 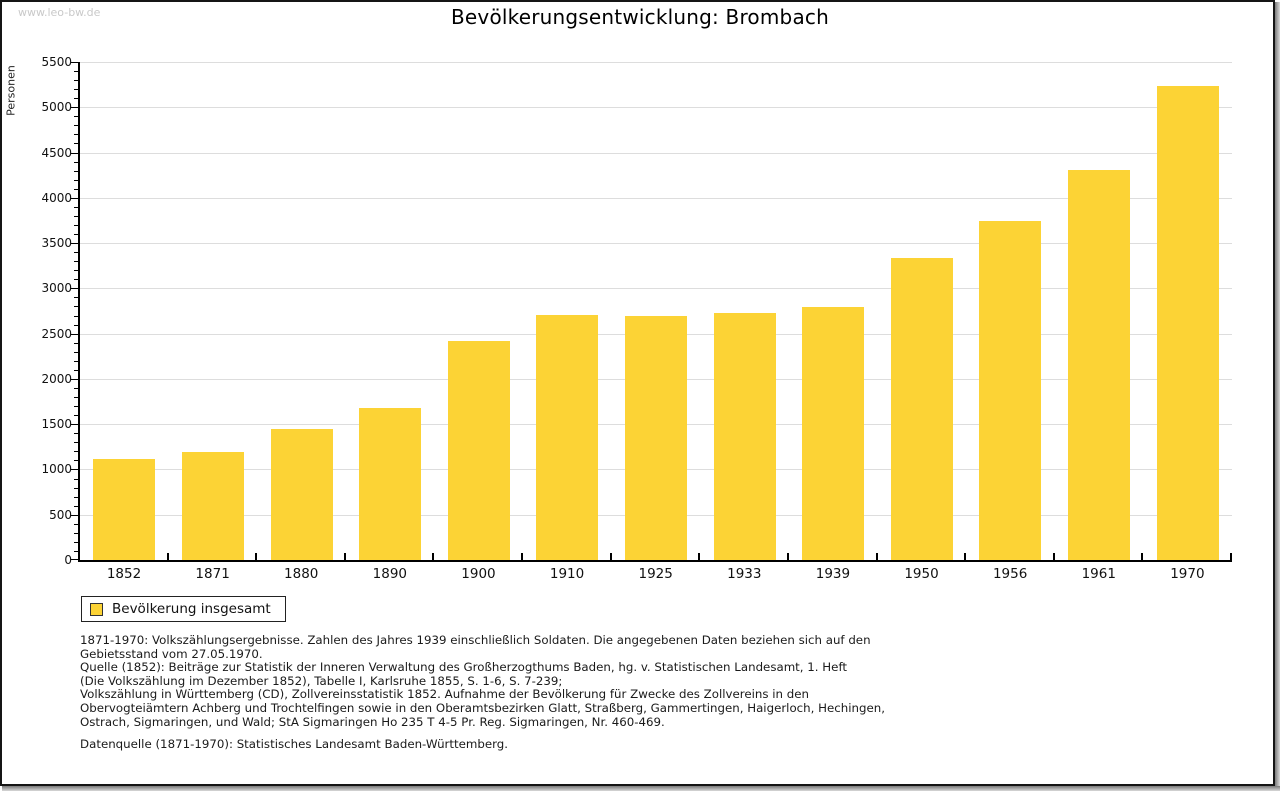 I want to click on bar-1925, so click(x=656, y=438).